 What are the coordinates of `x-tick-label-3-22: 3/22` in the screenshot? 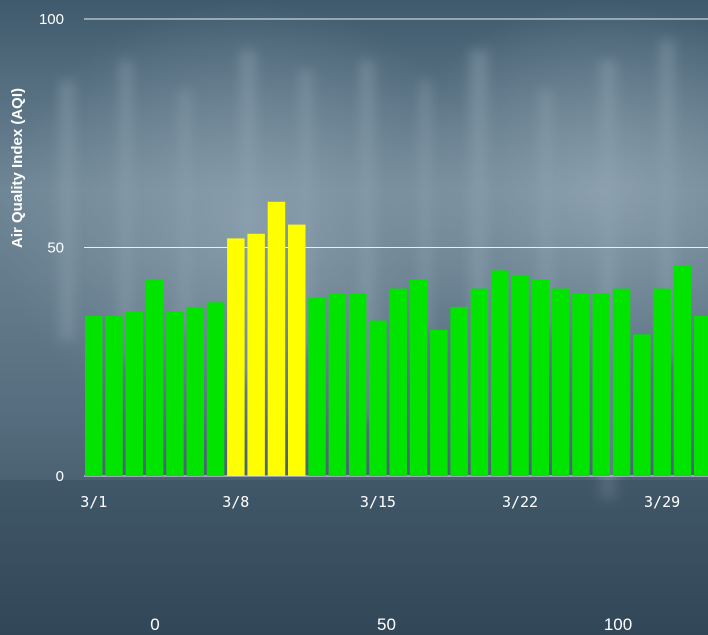 It's located at (520, 502).